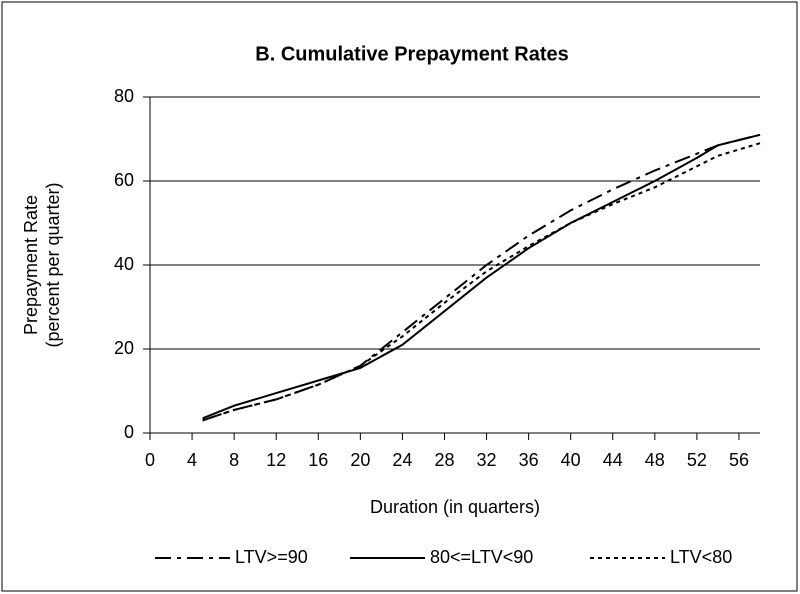 Image resolution: width=800 pixels, height=594 pixels. I want to click on x-axis-label: Duration (in quarters), so click(455, 507).